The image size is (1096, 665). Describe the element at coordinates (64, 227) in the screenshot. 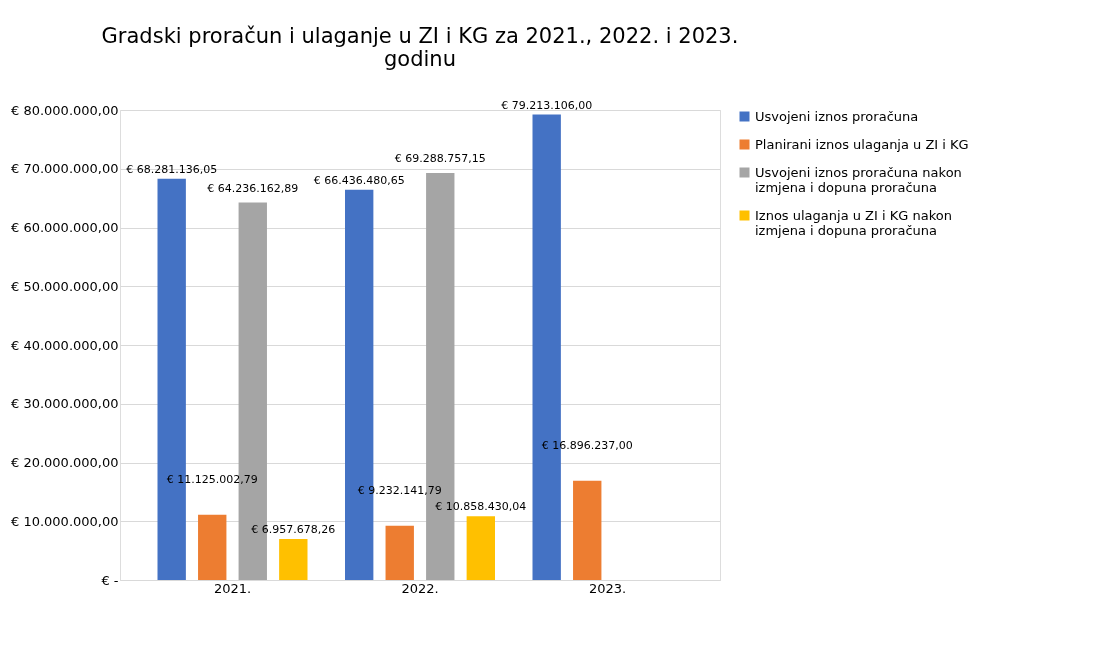

I see `y-tick-label: € 60.000.000,00` at that location.